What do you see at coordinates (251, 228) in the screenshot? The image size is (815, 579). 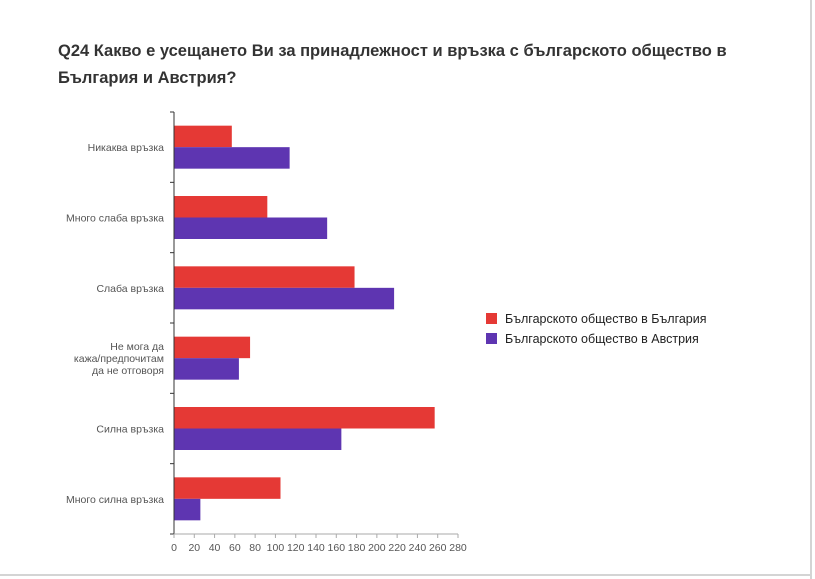 I see `bar-series2-cat2` at bounding box center [251, 228].